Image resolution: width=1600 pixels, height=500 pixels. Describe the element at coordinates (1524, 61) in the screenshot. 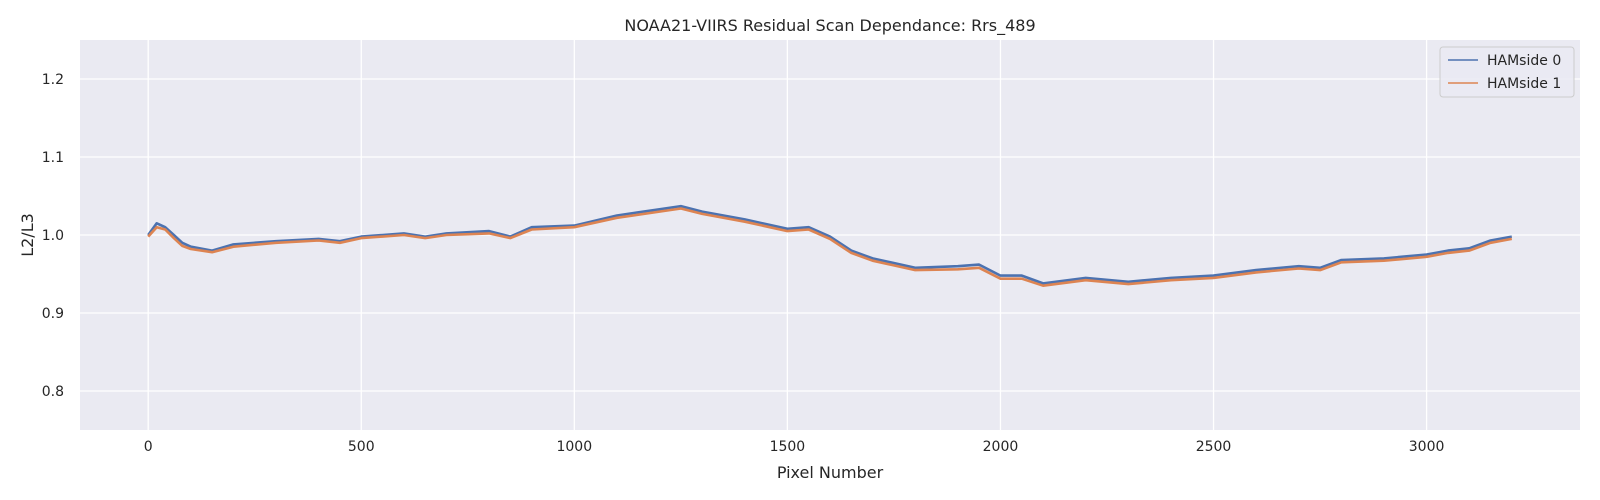

I see `legend-label-hamside-0: HAMside 0` at that location.